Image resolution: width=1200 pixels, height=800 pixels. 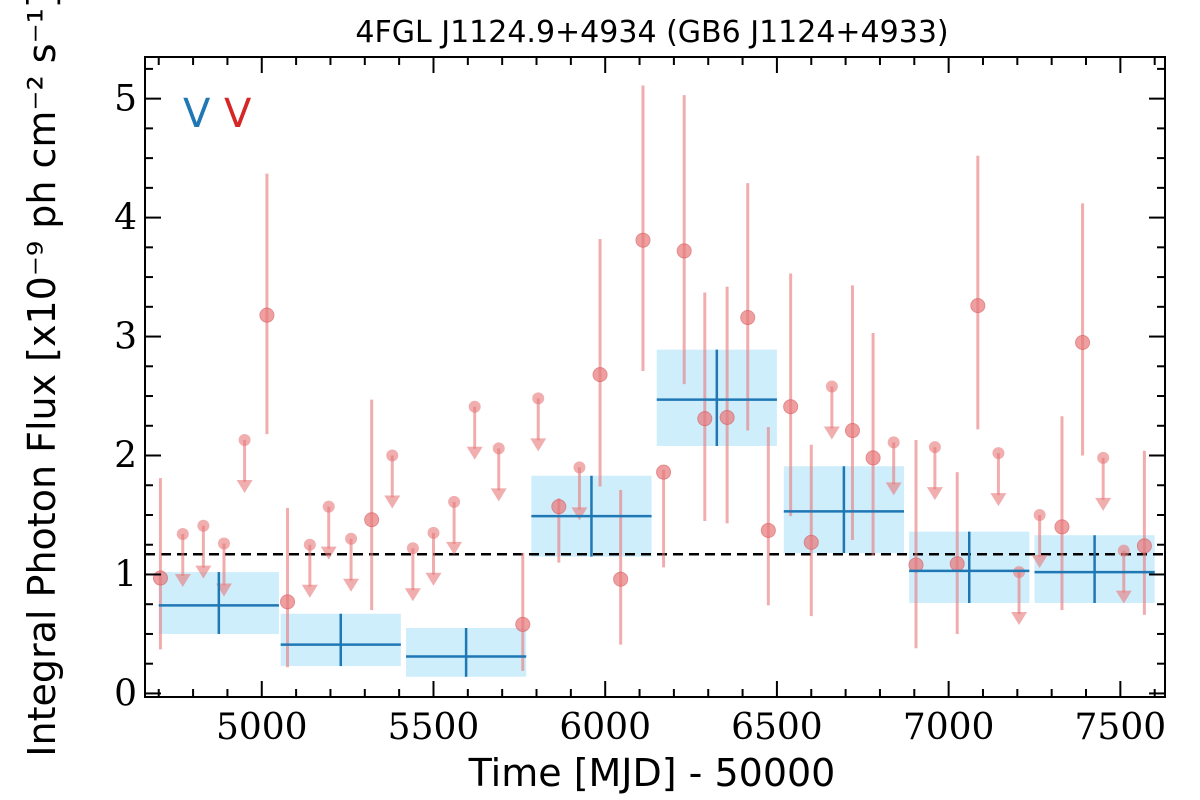 What do you see at coordinates (651, 32) in the screenshot?
I see `chart-title: 4FGL J1124.9+4934 (GB6 J1124+4933)` at bounding box center [651, 32].